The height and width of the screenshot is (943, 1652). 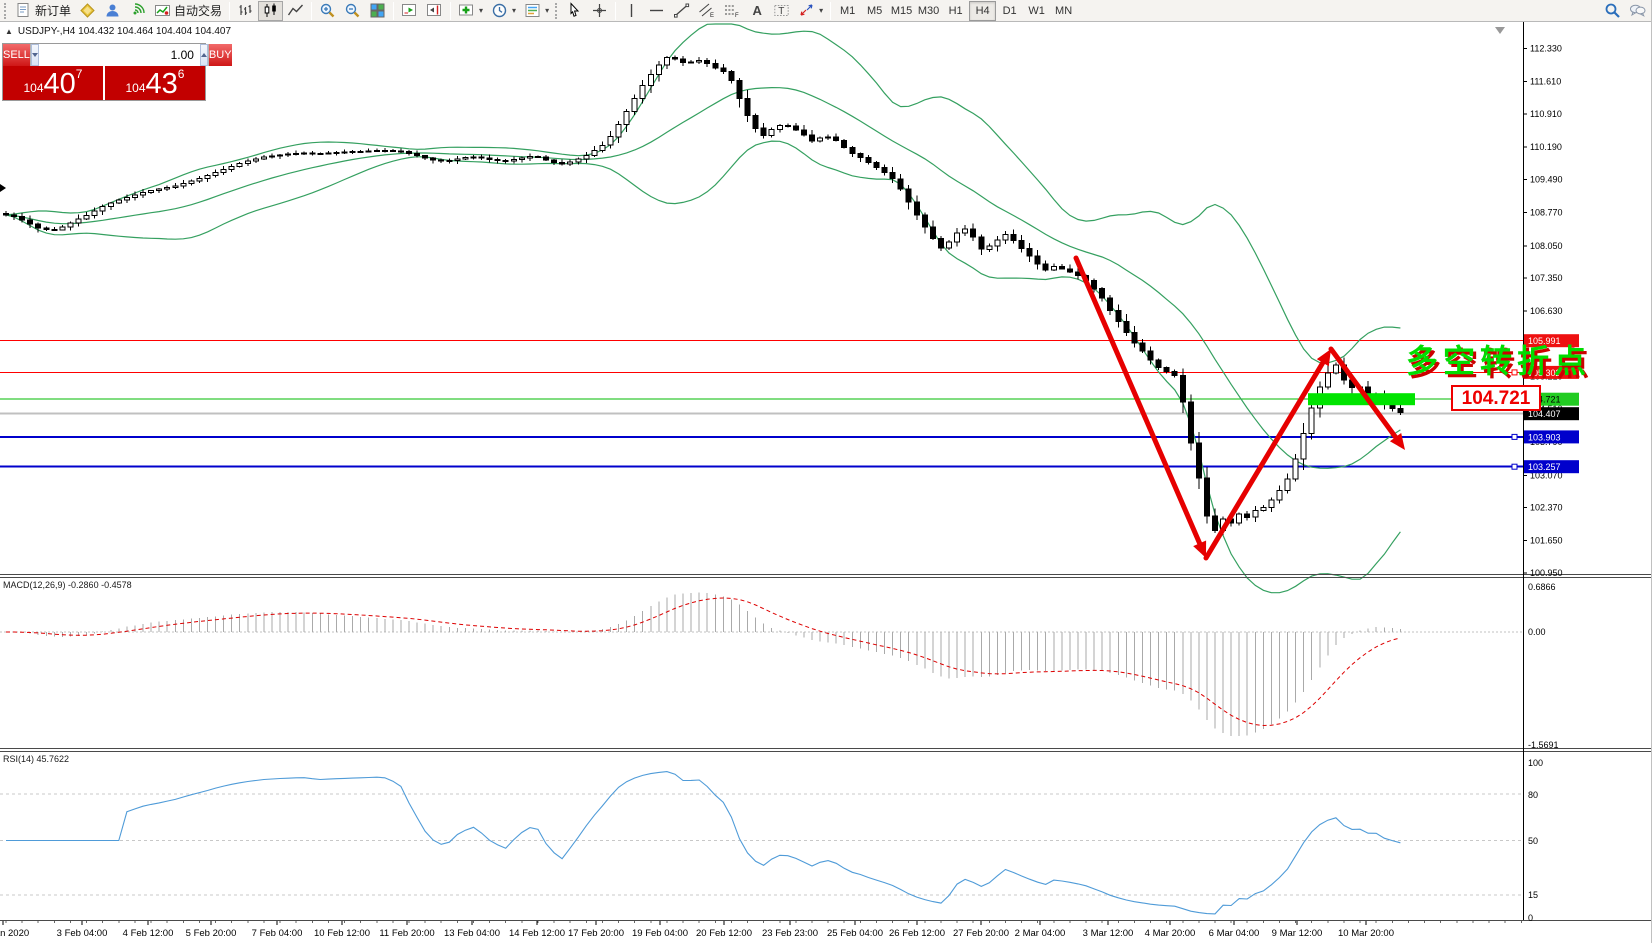 I want to click on chart-shift-button, so click(x=434, y=11).